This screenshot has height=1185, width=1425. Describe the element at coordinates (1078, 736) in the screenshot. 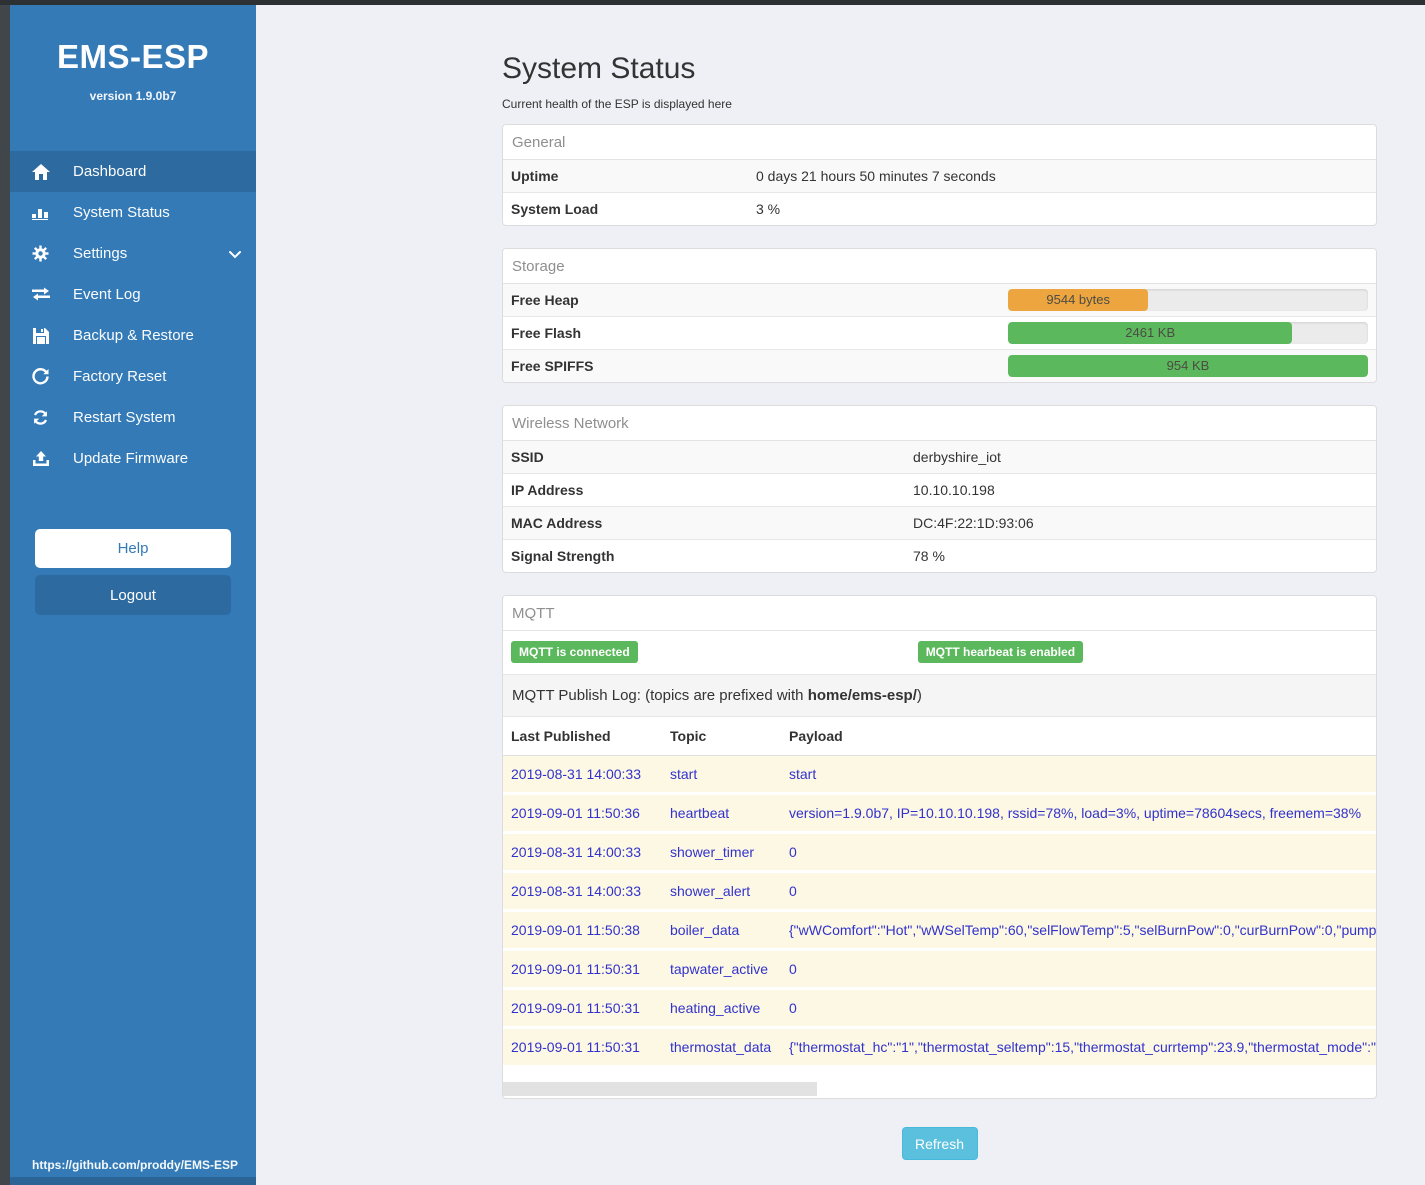

I see `column-header: Payload` at that location.